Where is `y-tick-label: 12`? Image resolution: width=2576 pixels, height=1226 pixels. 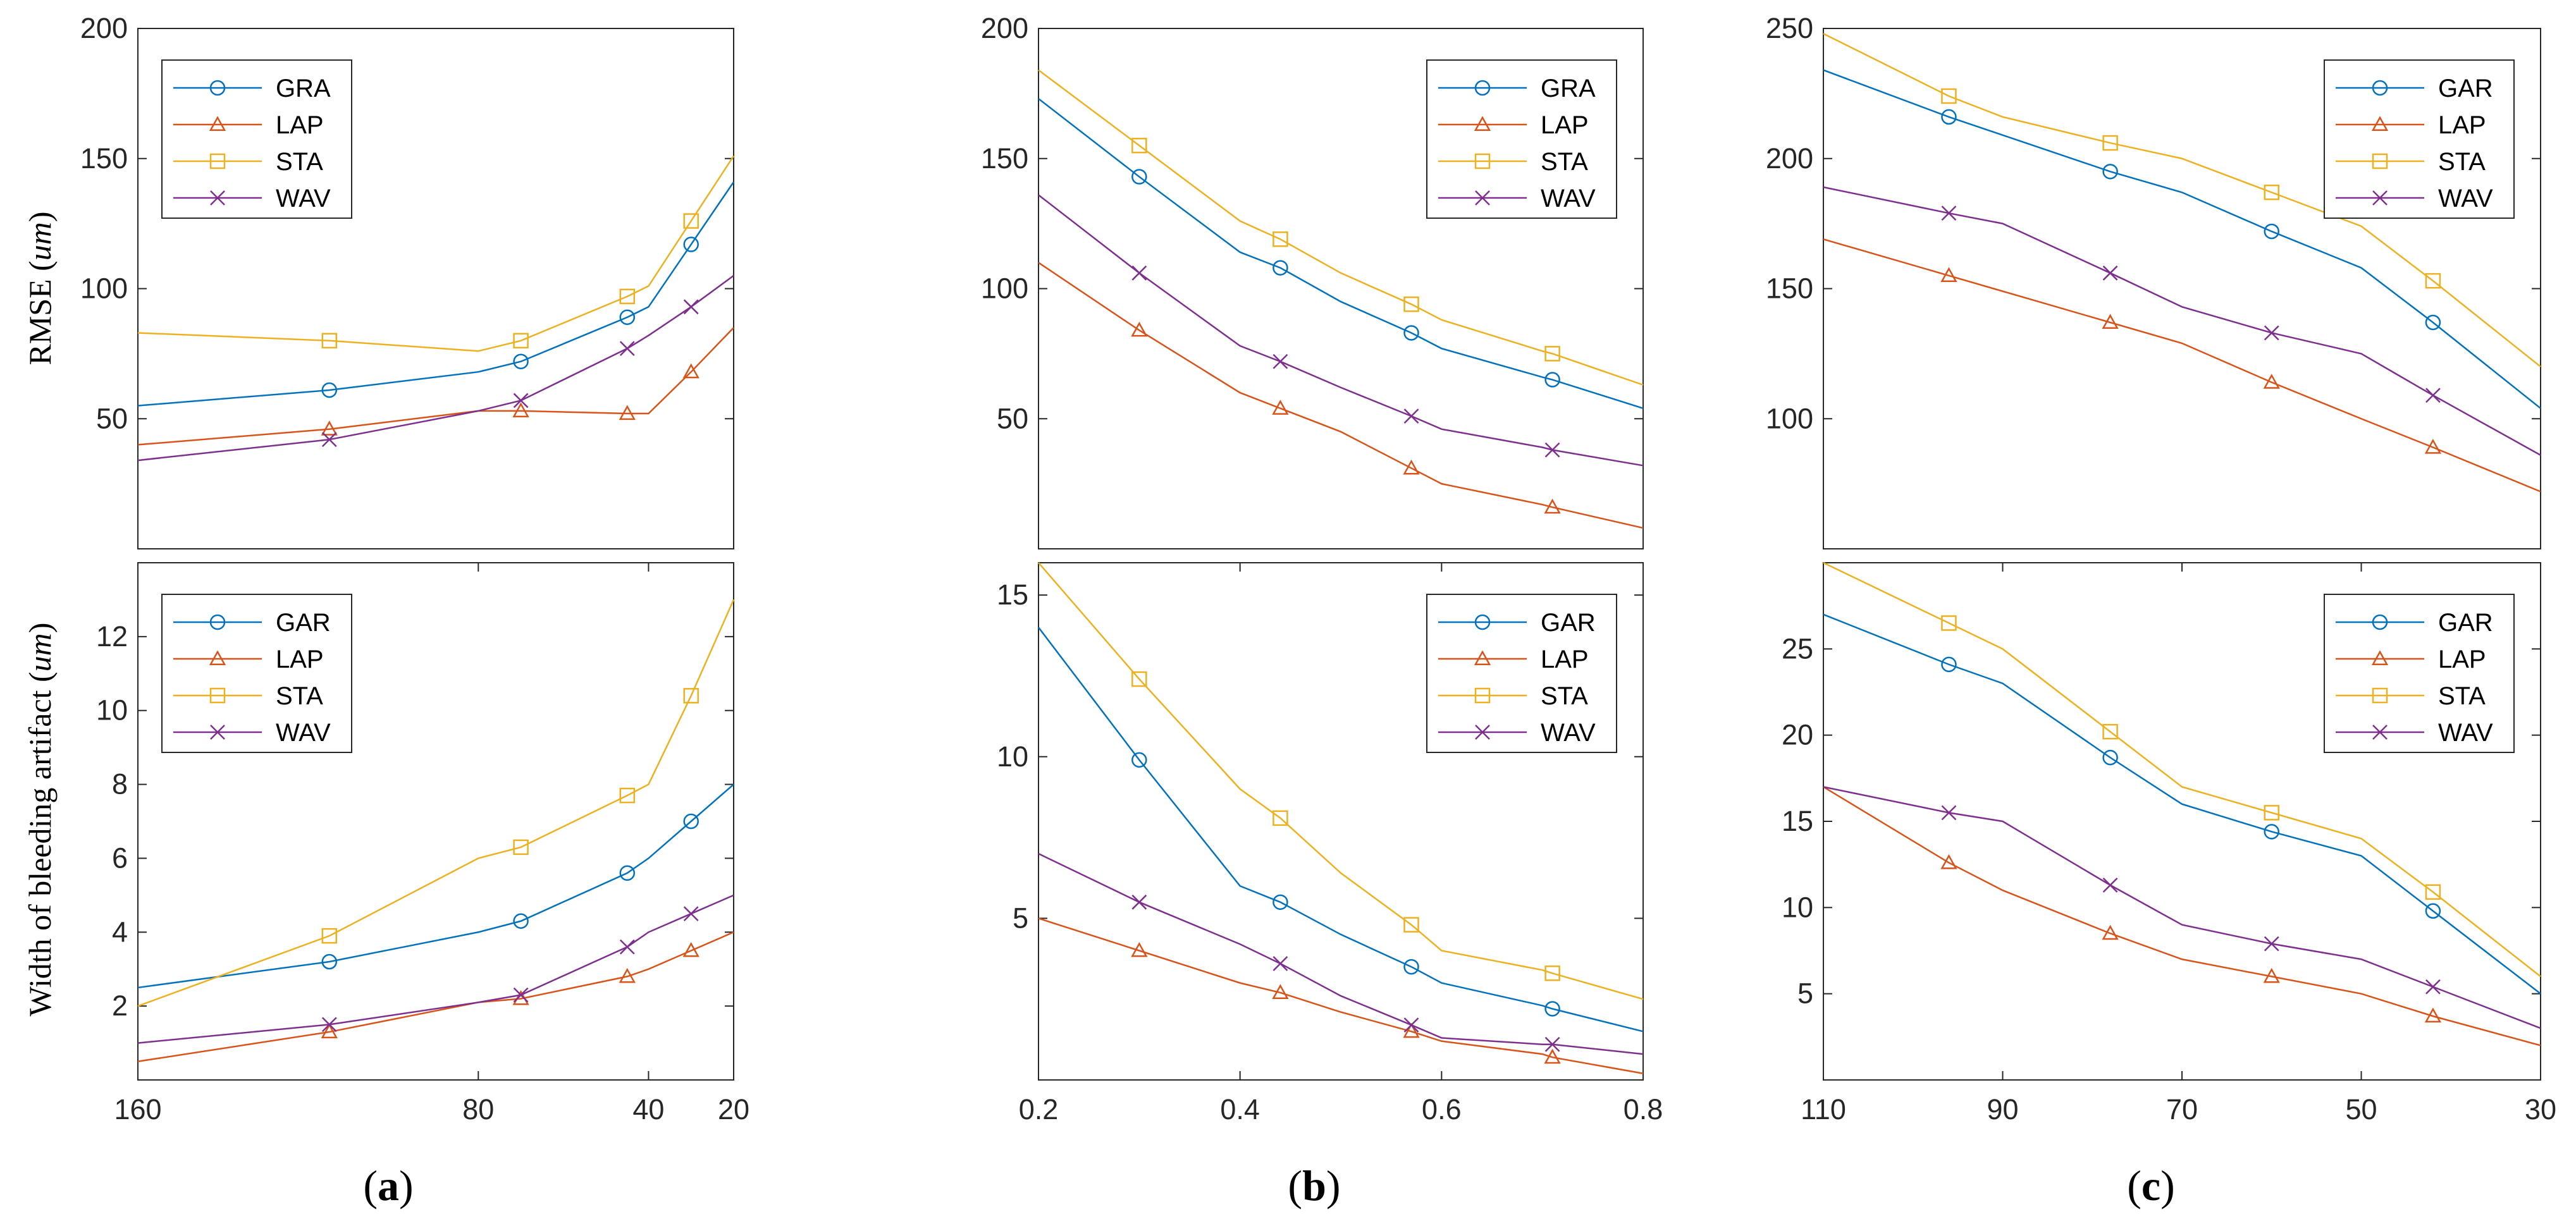 y-tick-label: 12 is located at coordinates (112, 636).